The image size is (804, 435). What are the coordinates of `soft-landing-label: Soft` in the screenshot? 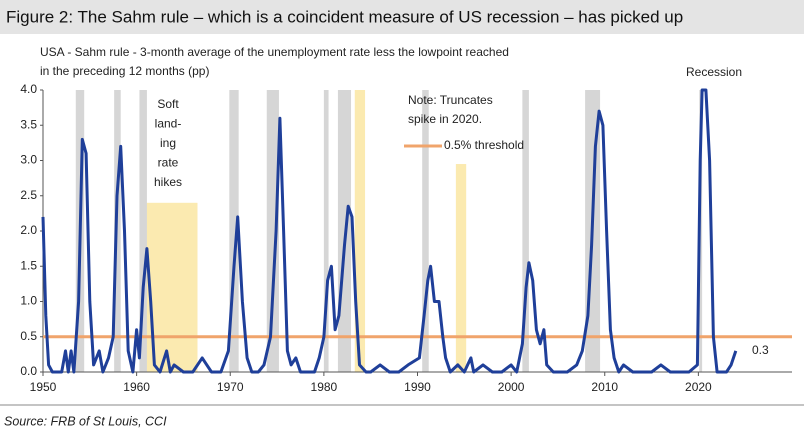 It's located at (168, 104).